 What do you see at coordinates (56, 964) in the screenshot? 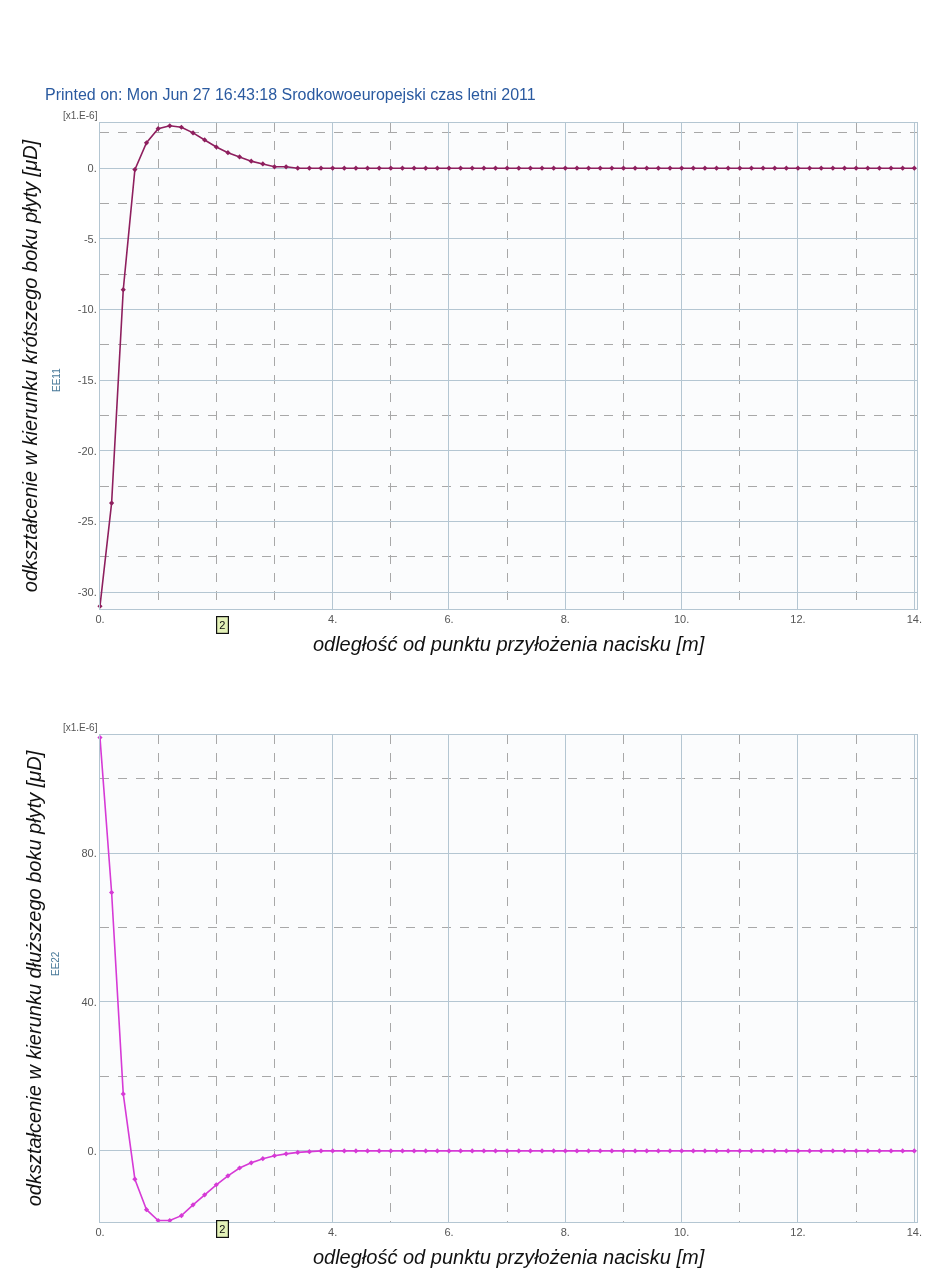
I see `text: EE22` at bounding box center [56, 964].